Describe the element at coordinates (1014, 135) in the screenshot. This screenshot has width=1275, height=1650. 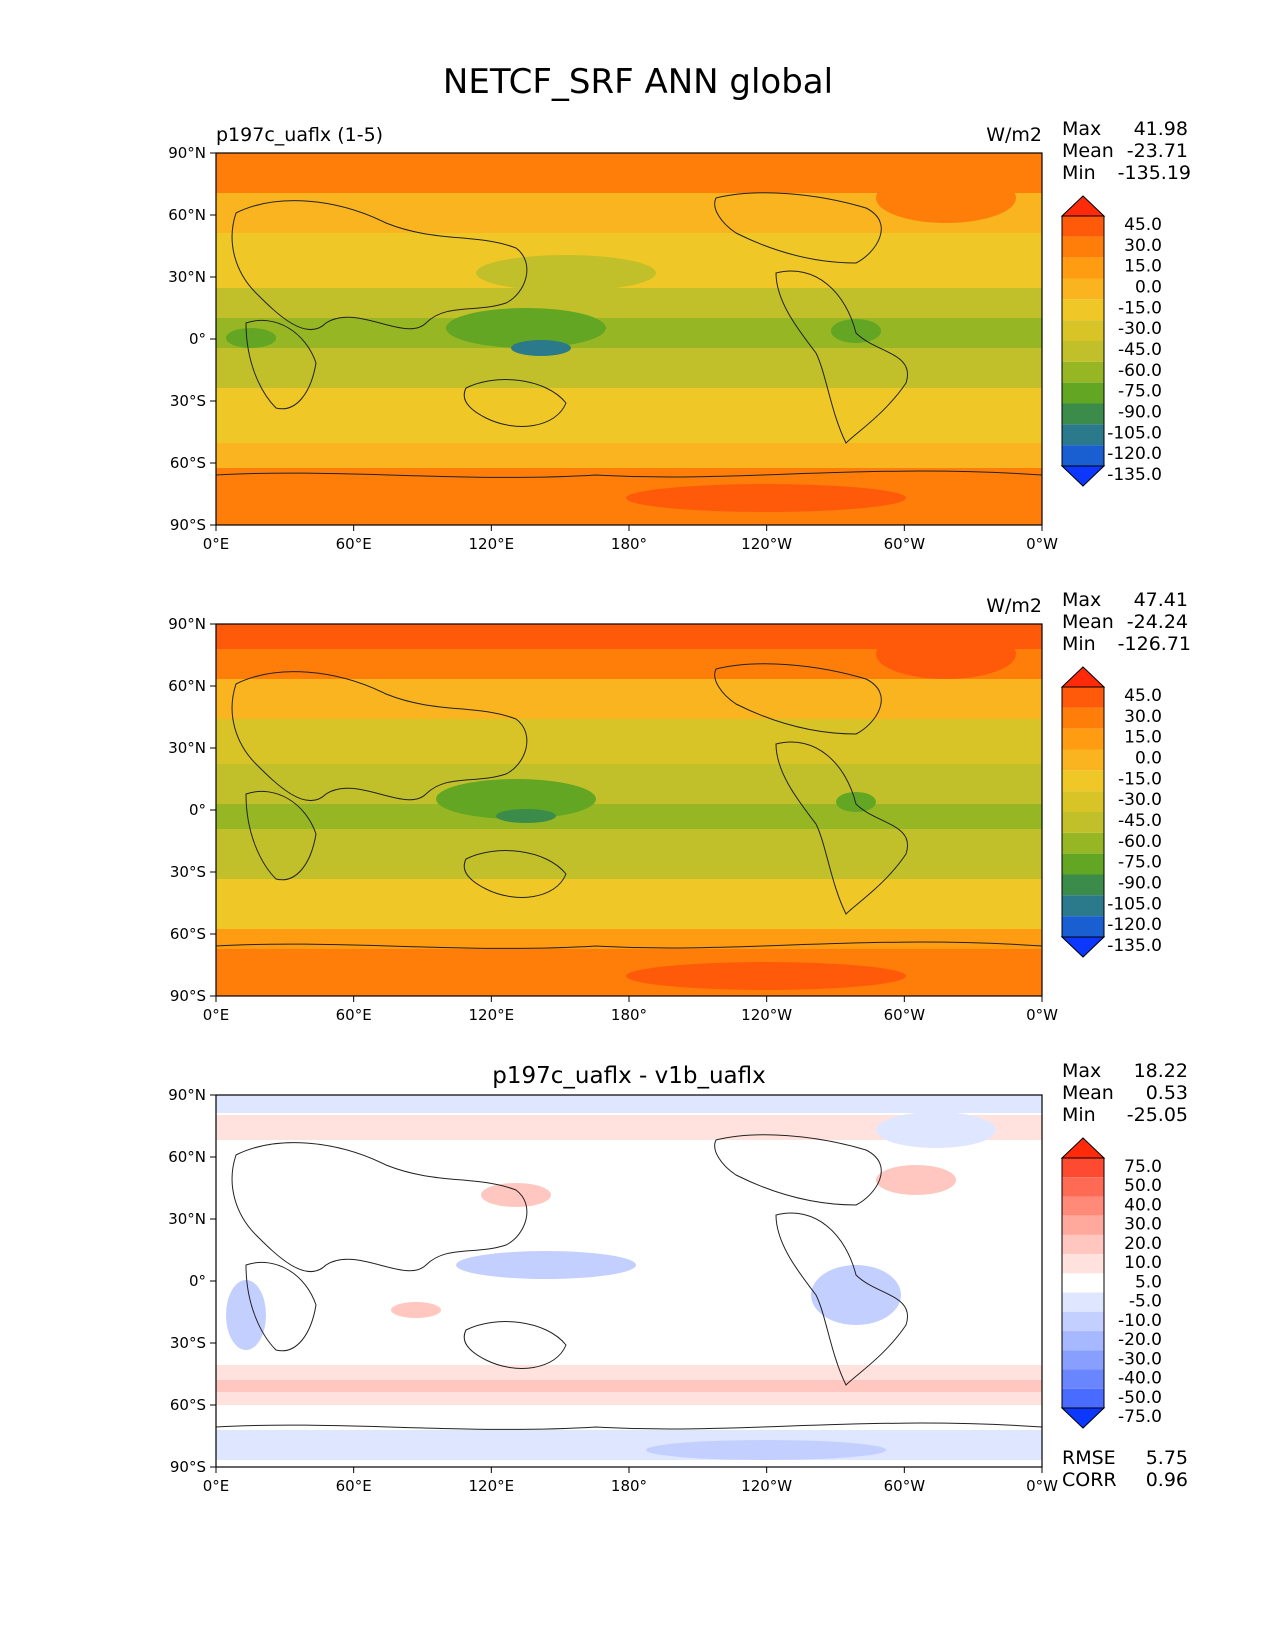
I see `units-label-1: W/m2` at that location.